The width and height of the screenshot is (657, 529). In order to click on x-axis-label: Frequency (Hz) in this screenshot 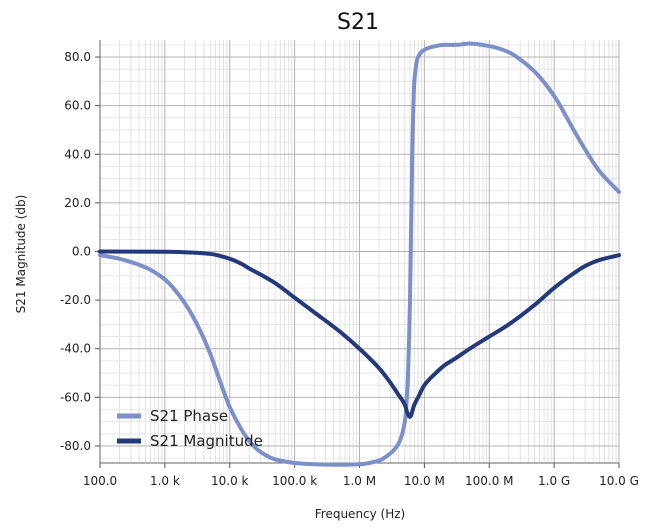, I will do `click(360, 514)`.